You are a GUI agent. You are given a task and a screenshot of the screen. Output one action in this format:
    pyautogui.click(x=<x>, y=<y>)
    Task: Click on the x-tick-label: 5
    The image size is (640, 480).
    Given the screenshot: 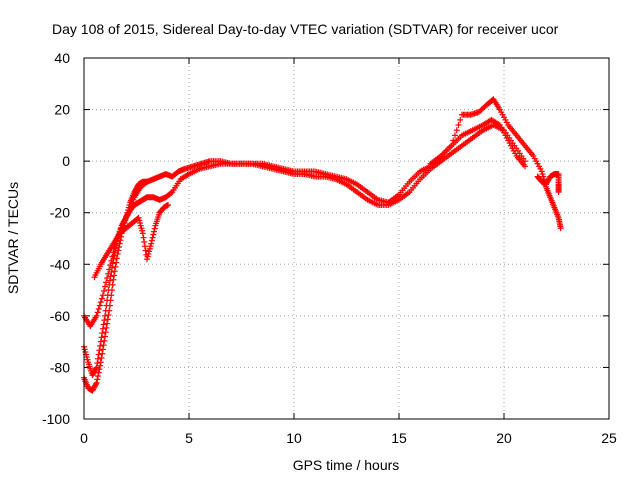 What is the action you would take?
    pyautogui.click(x=189, y=438)
    